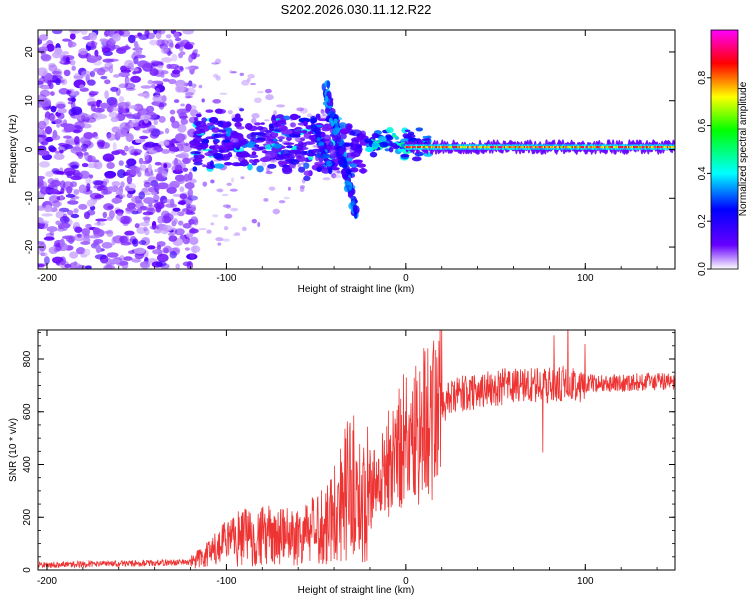  I want to click on snr-x-tick-label: -100, so click(226, 581).